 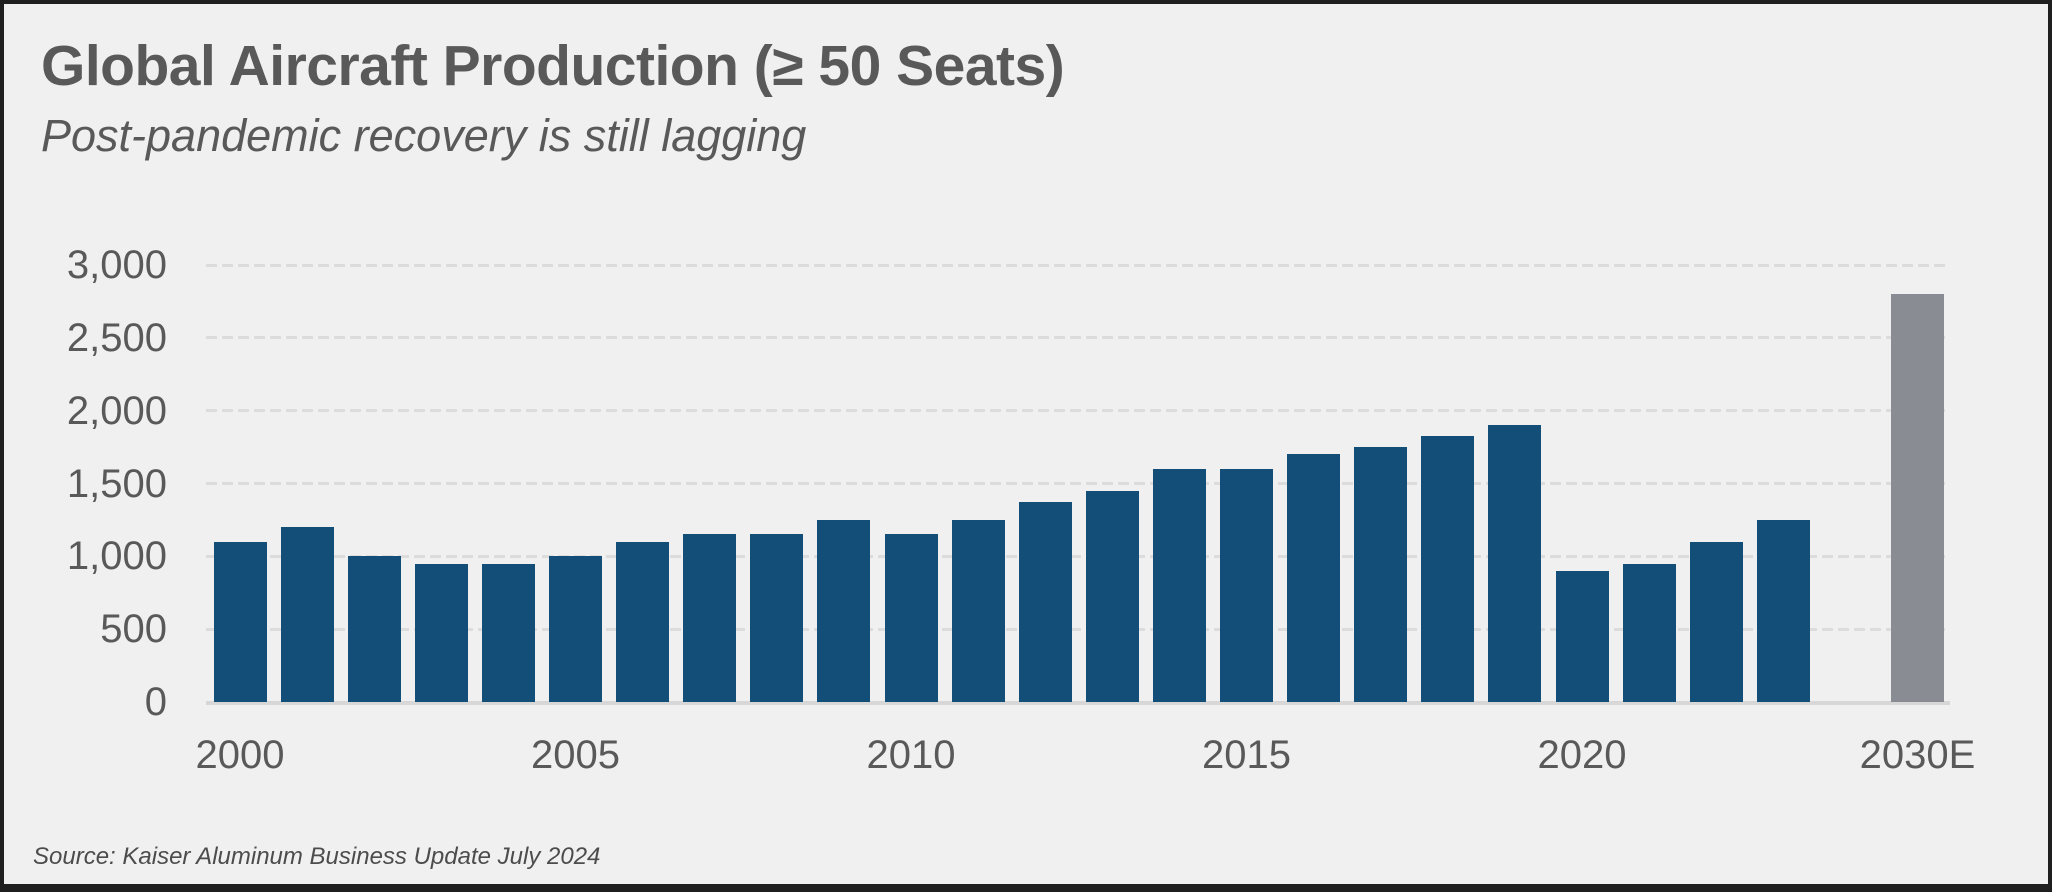 What do you see at coordinates (1649, 632) in the screenshot?
I see `bar-2021` at bounding box center [1649, 632].